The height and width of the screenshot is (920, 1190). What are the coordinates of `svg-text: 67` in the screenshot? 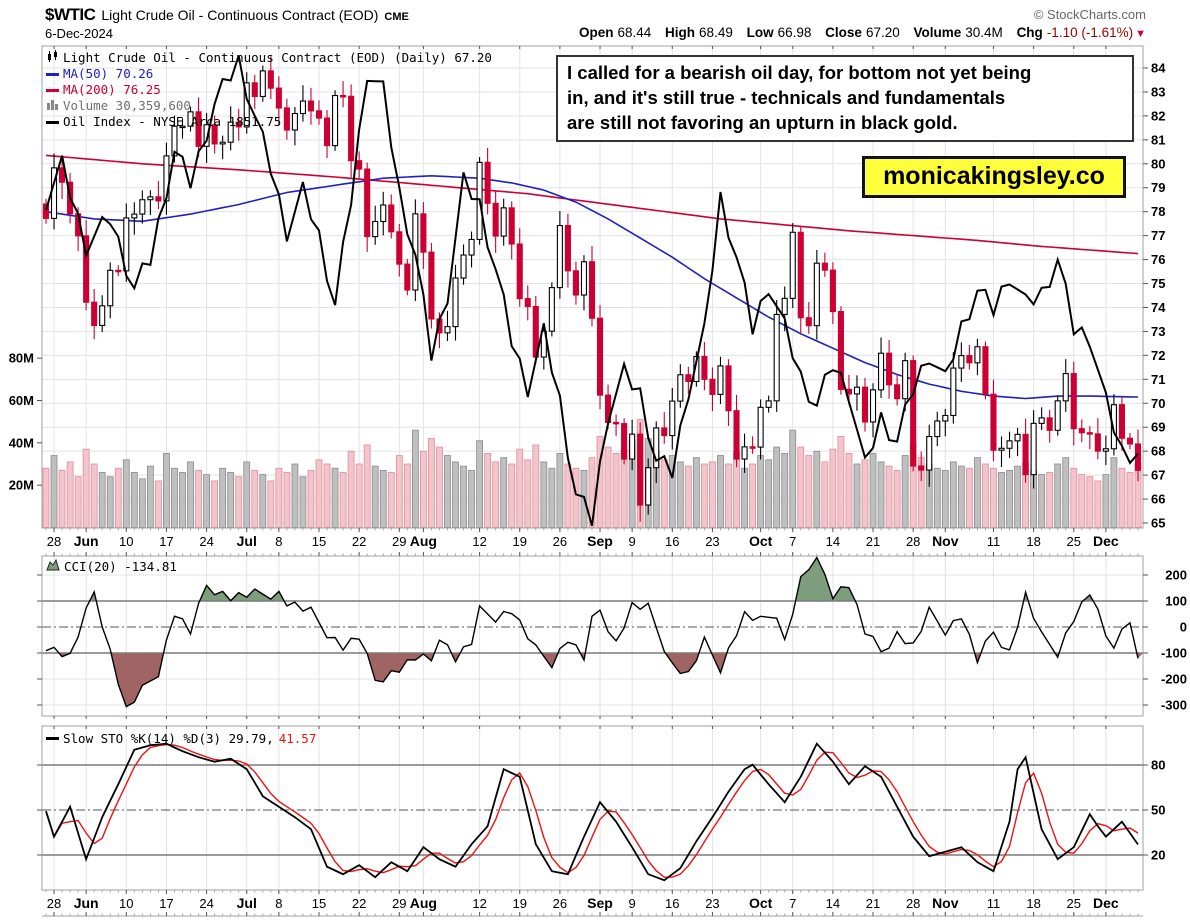 It's located at (1158, 475).